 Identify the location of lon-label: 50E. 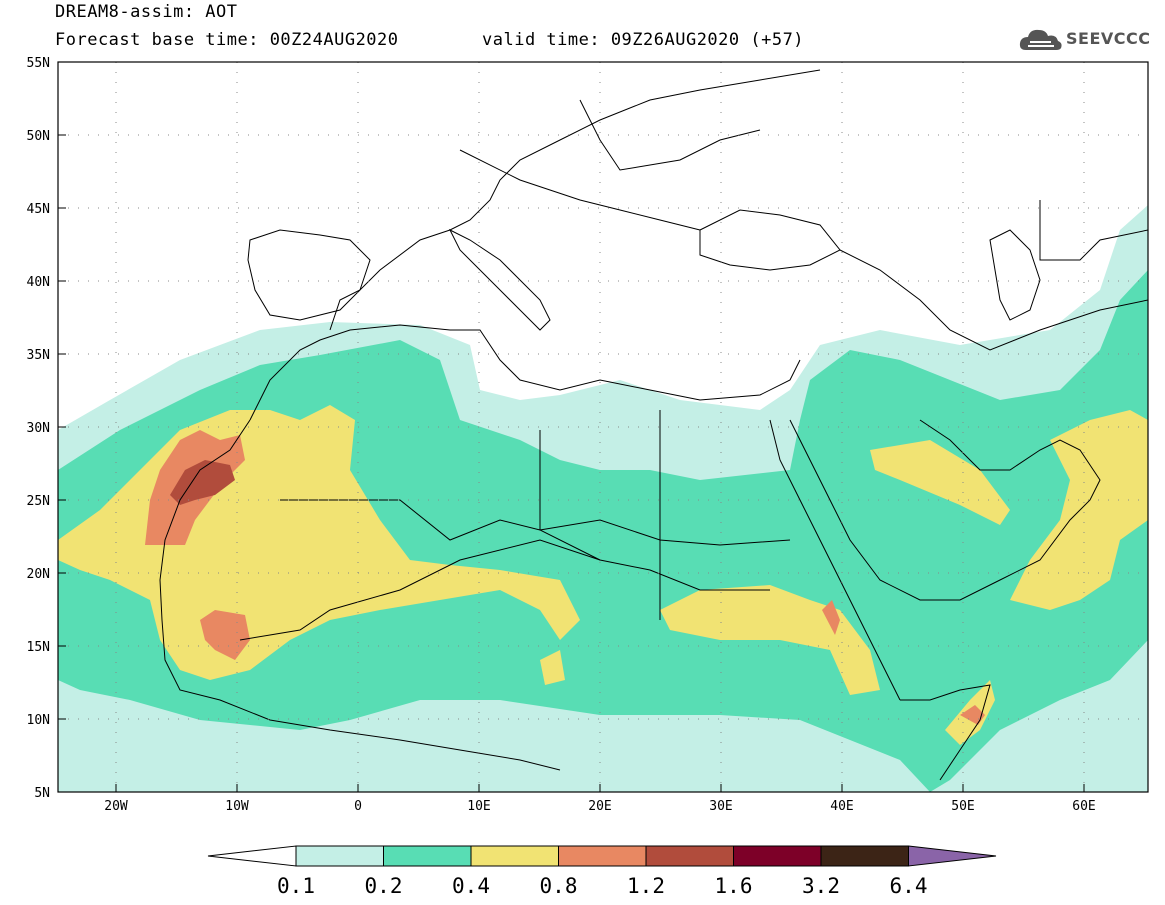
(962, 806).